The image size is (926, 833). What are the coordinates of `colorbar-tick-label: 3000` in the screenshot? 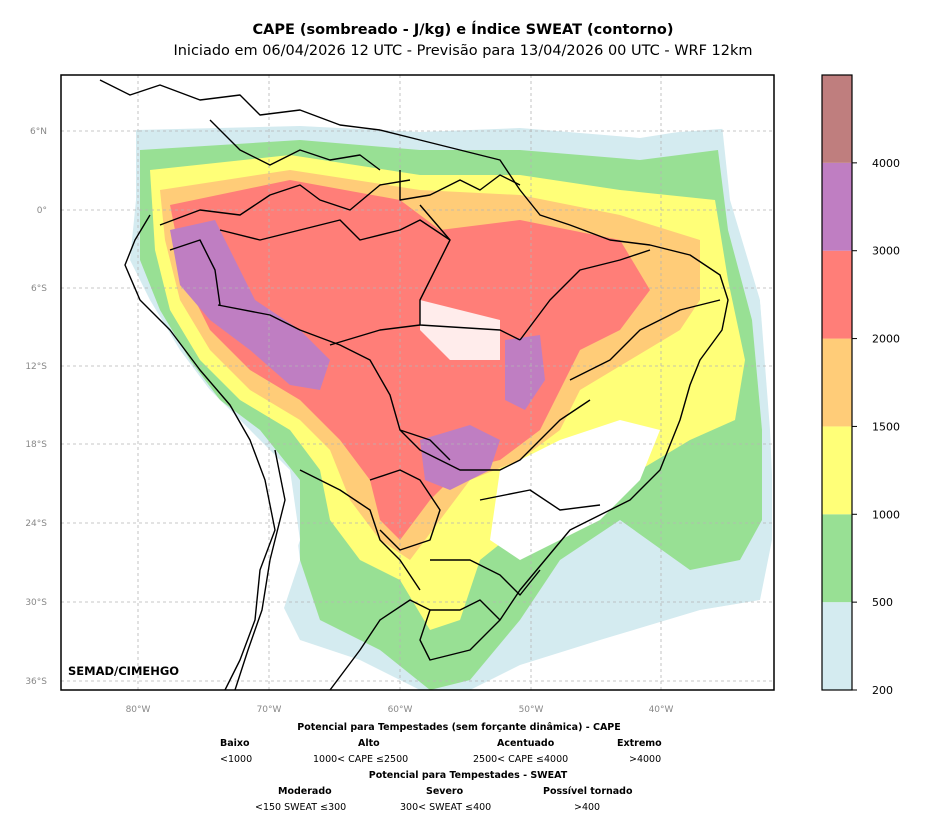 It's located at (886, 251).